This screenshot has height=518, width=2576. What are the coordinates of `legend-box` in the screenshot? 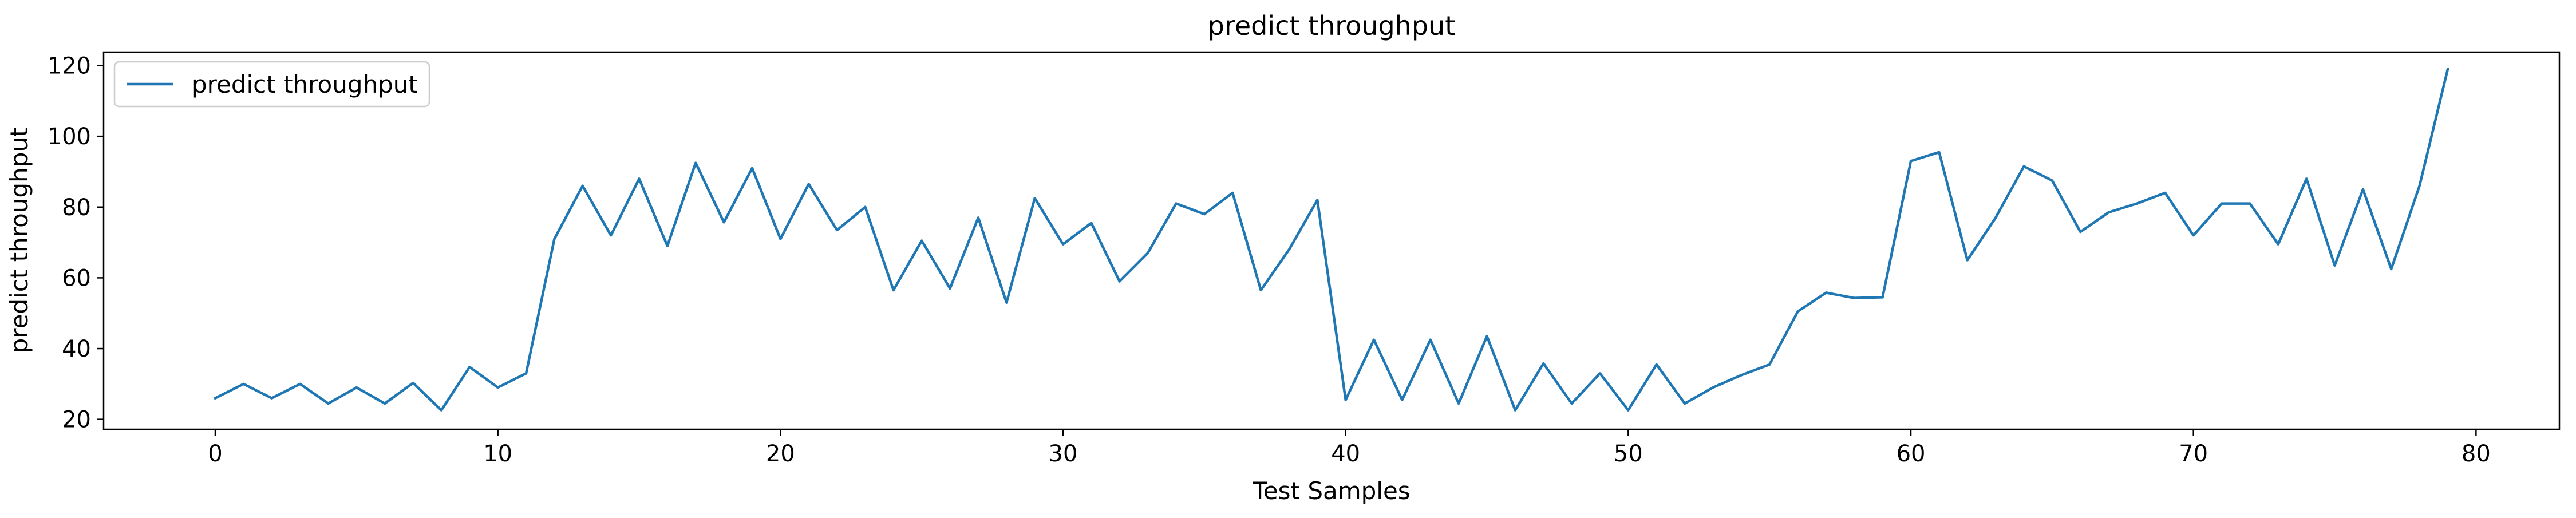 It's located at (271, 85).